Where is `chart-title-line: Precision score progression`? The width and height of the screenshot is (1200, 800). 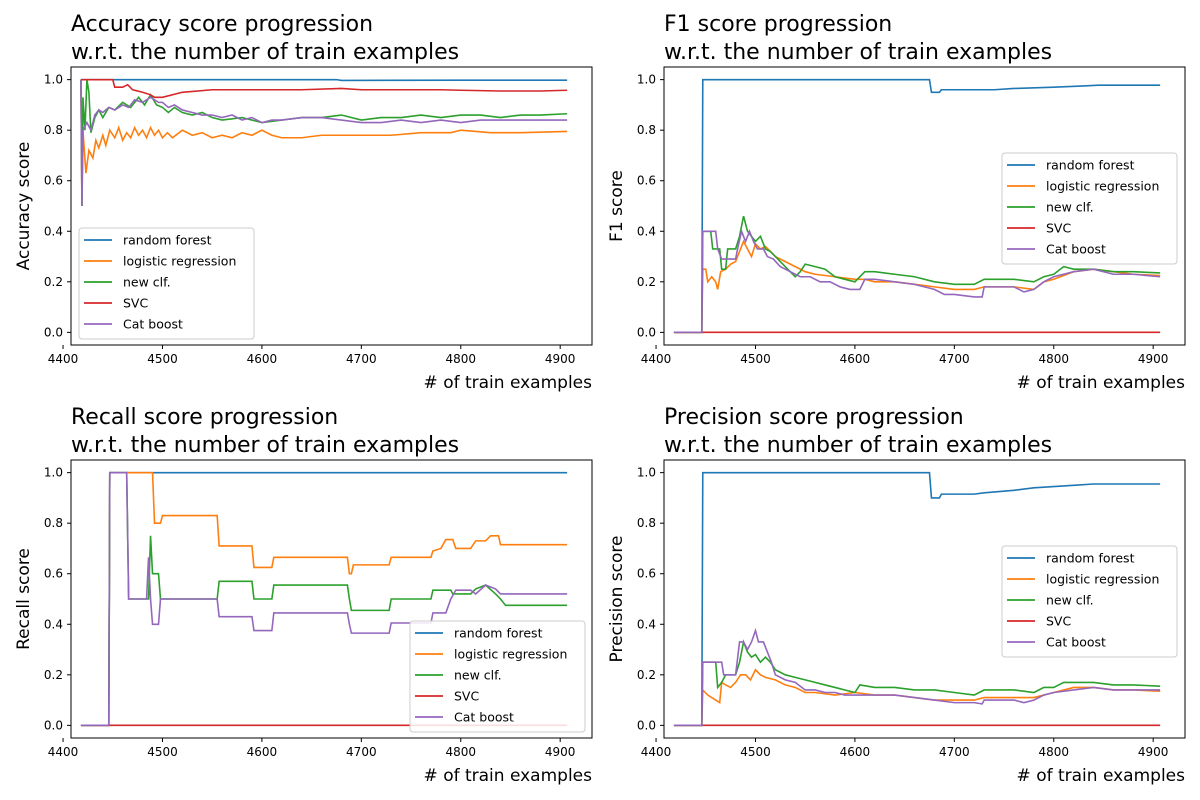 chart-title-line: Precision score progression is located at coordinates (814, 417).